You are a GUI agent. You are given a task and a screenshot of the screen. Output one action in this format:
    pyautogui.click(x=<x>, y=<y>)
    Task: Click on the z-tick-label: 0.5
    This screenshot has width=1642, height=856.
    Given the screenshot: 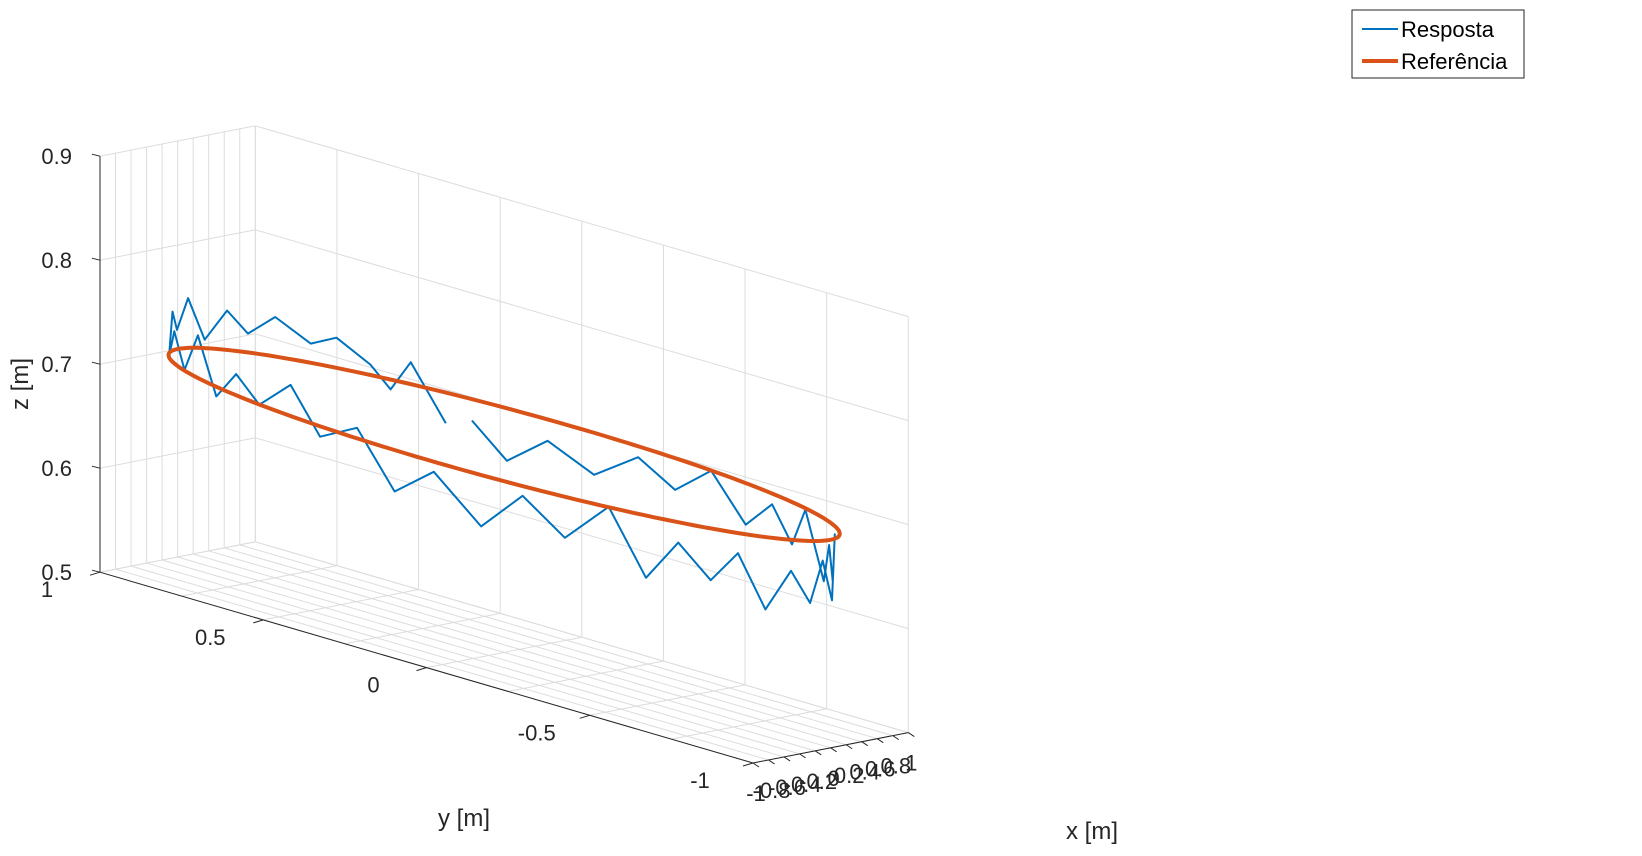 What is the action you would take?
    pyautogui.click(x=56, y=572)
    